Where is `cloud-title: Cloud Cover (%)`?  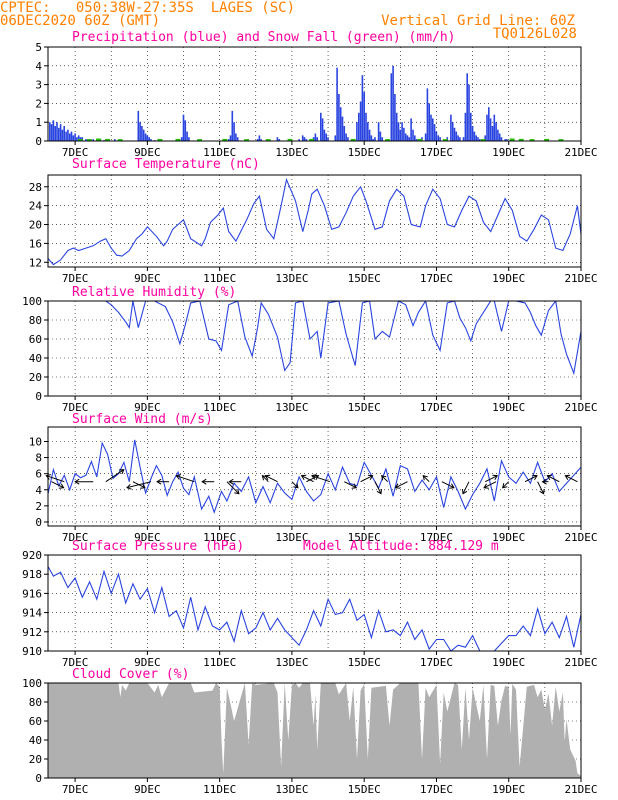 cloud-title: Cloud Cover (%) is located at coordinates (130, 674).